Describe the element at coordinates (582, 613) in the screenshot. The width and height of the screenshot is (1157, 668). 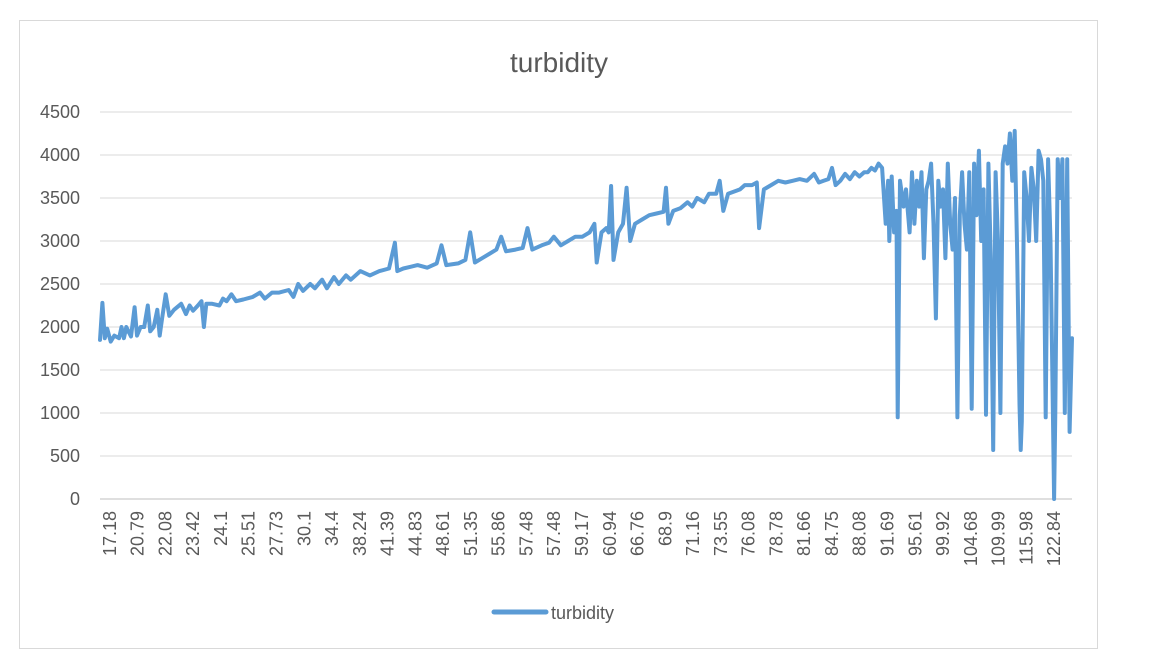
I see `legend-label: turbidity` at that location.